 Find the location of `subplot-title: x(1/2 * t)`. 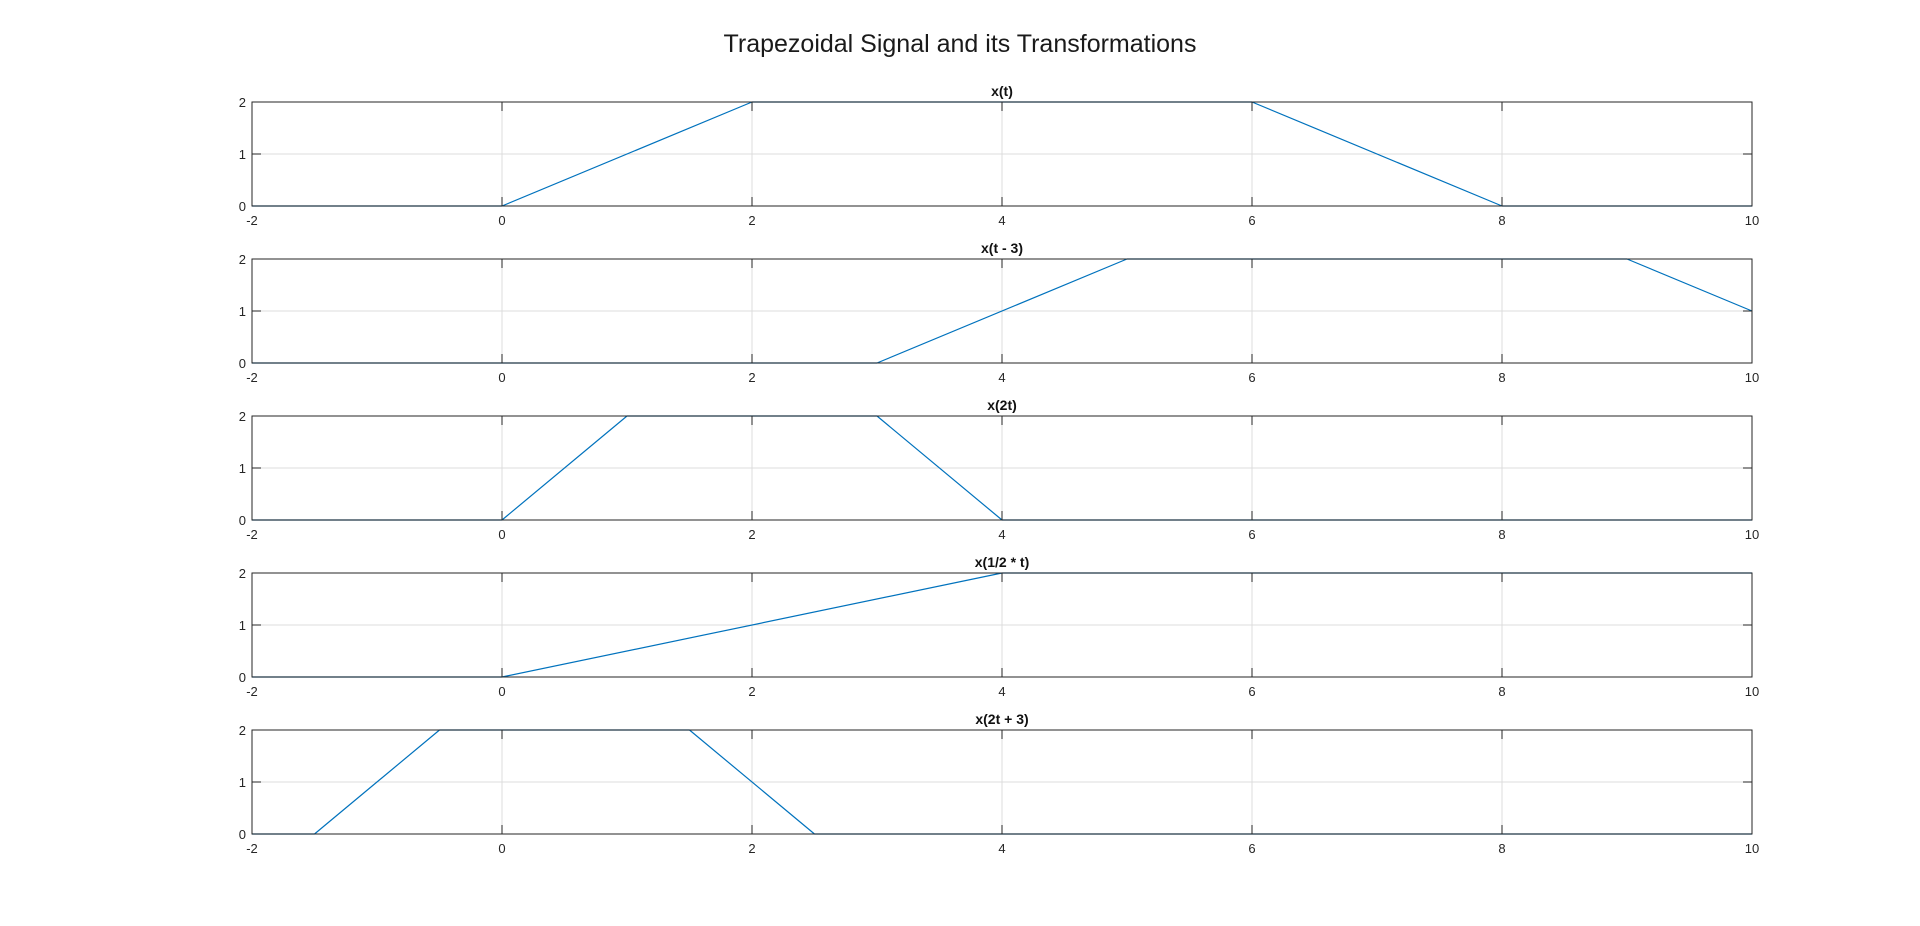

subplot-title: x(1/2 * t) is located at coordinates (1002, 562).